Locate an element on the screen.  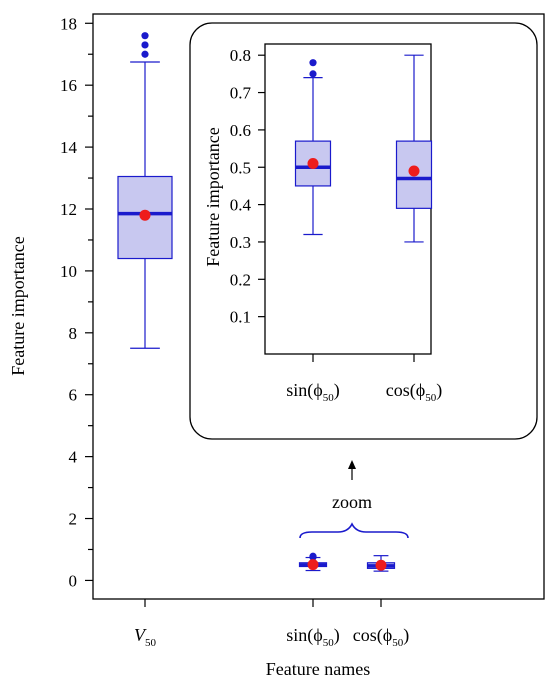
inset-x-tick-label: cos(ϕ50) is located at coordinates (414, 392).